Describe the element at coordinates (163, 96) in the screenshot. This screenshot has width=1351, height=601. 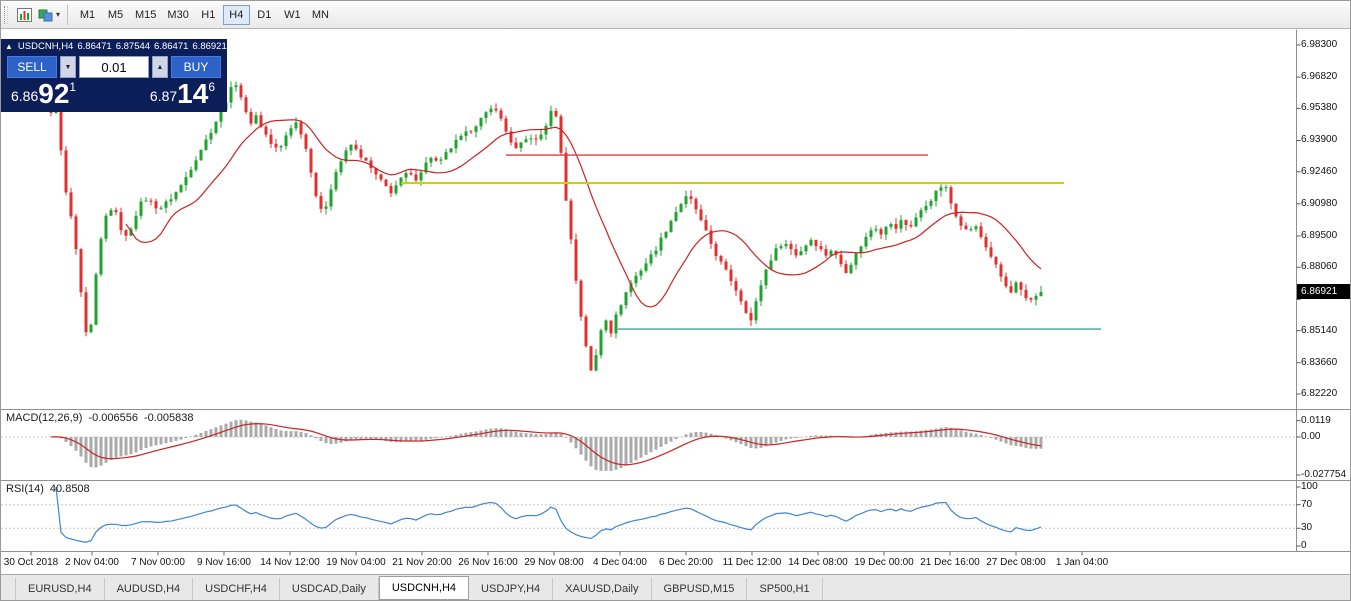
I see `buy-price-base: 6.87` at that location.